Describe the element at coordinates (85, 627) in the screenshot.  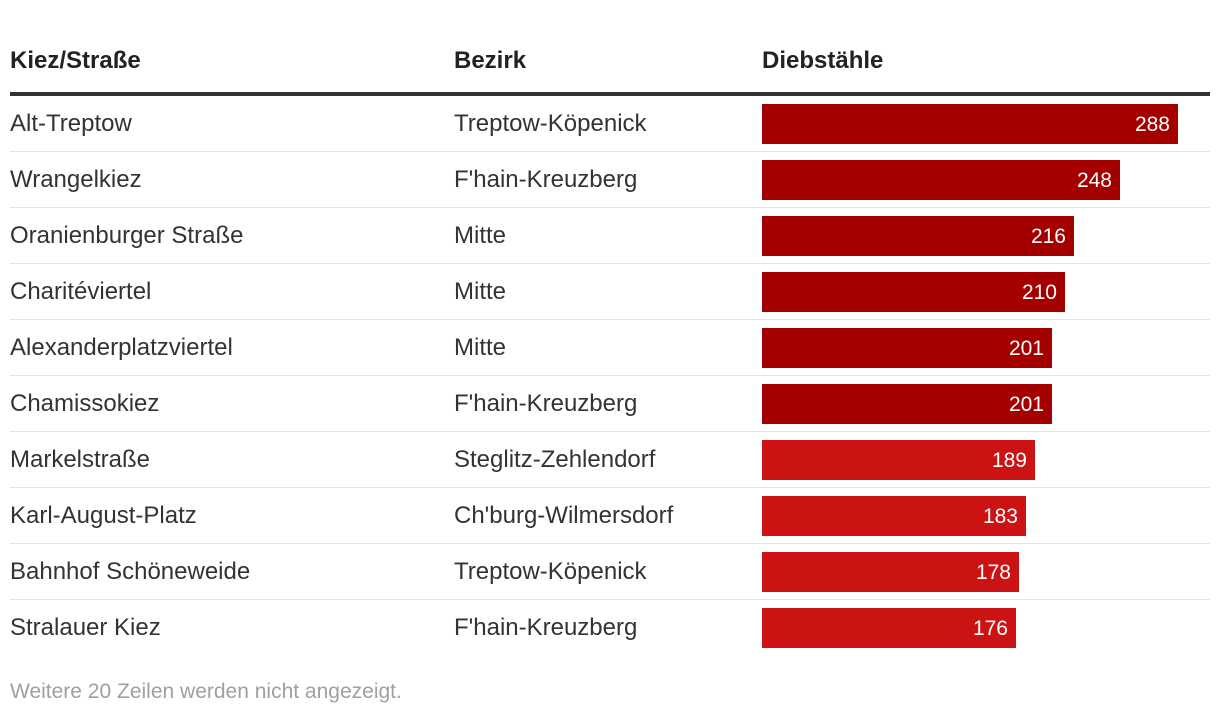
I see `cell-kiez: Stralauer Kiez` at that location.